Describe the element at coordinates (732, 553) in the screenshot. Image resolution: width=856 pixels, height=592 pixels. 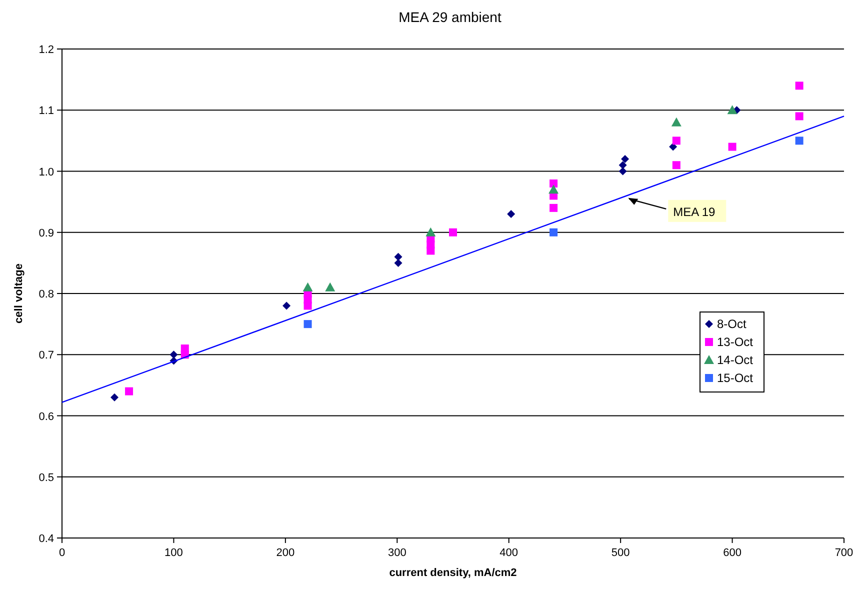
I see `x-tick-label: 600` at that location.